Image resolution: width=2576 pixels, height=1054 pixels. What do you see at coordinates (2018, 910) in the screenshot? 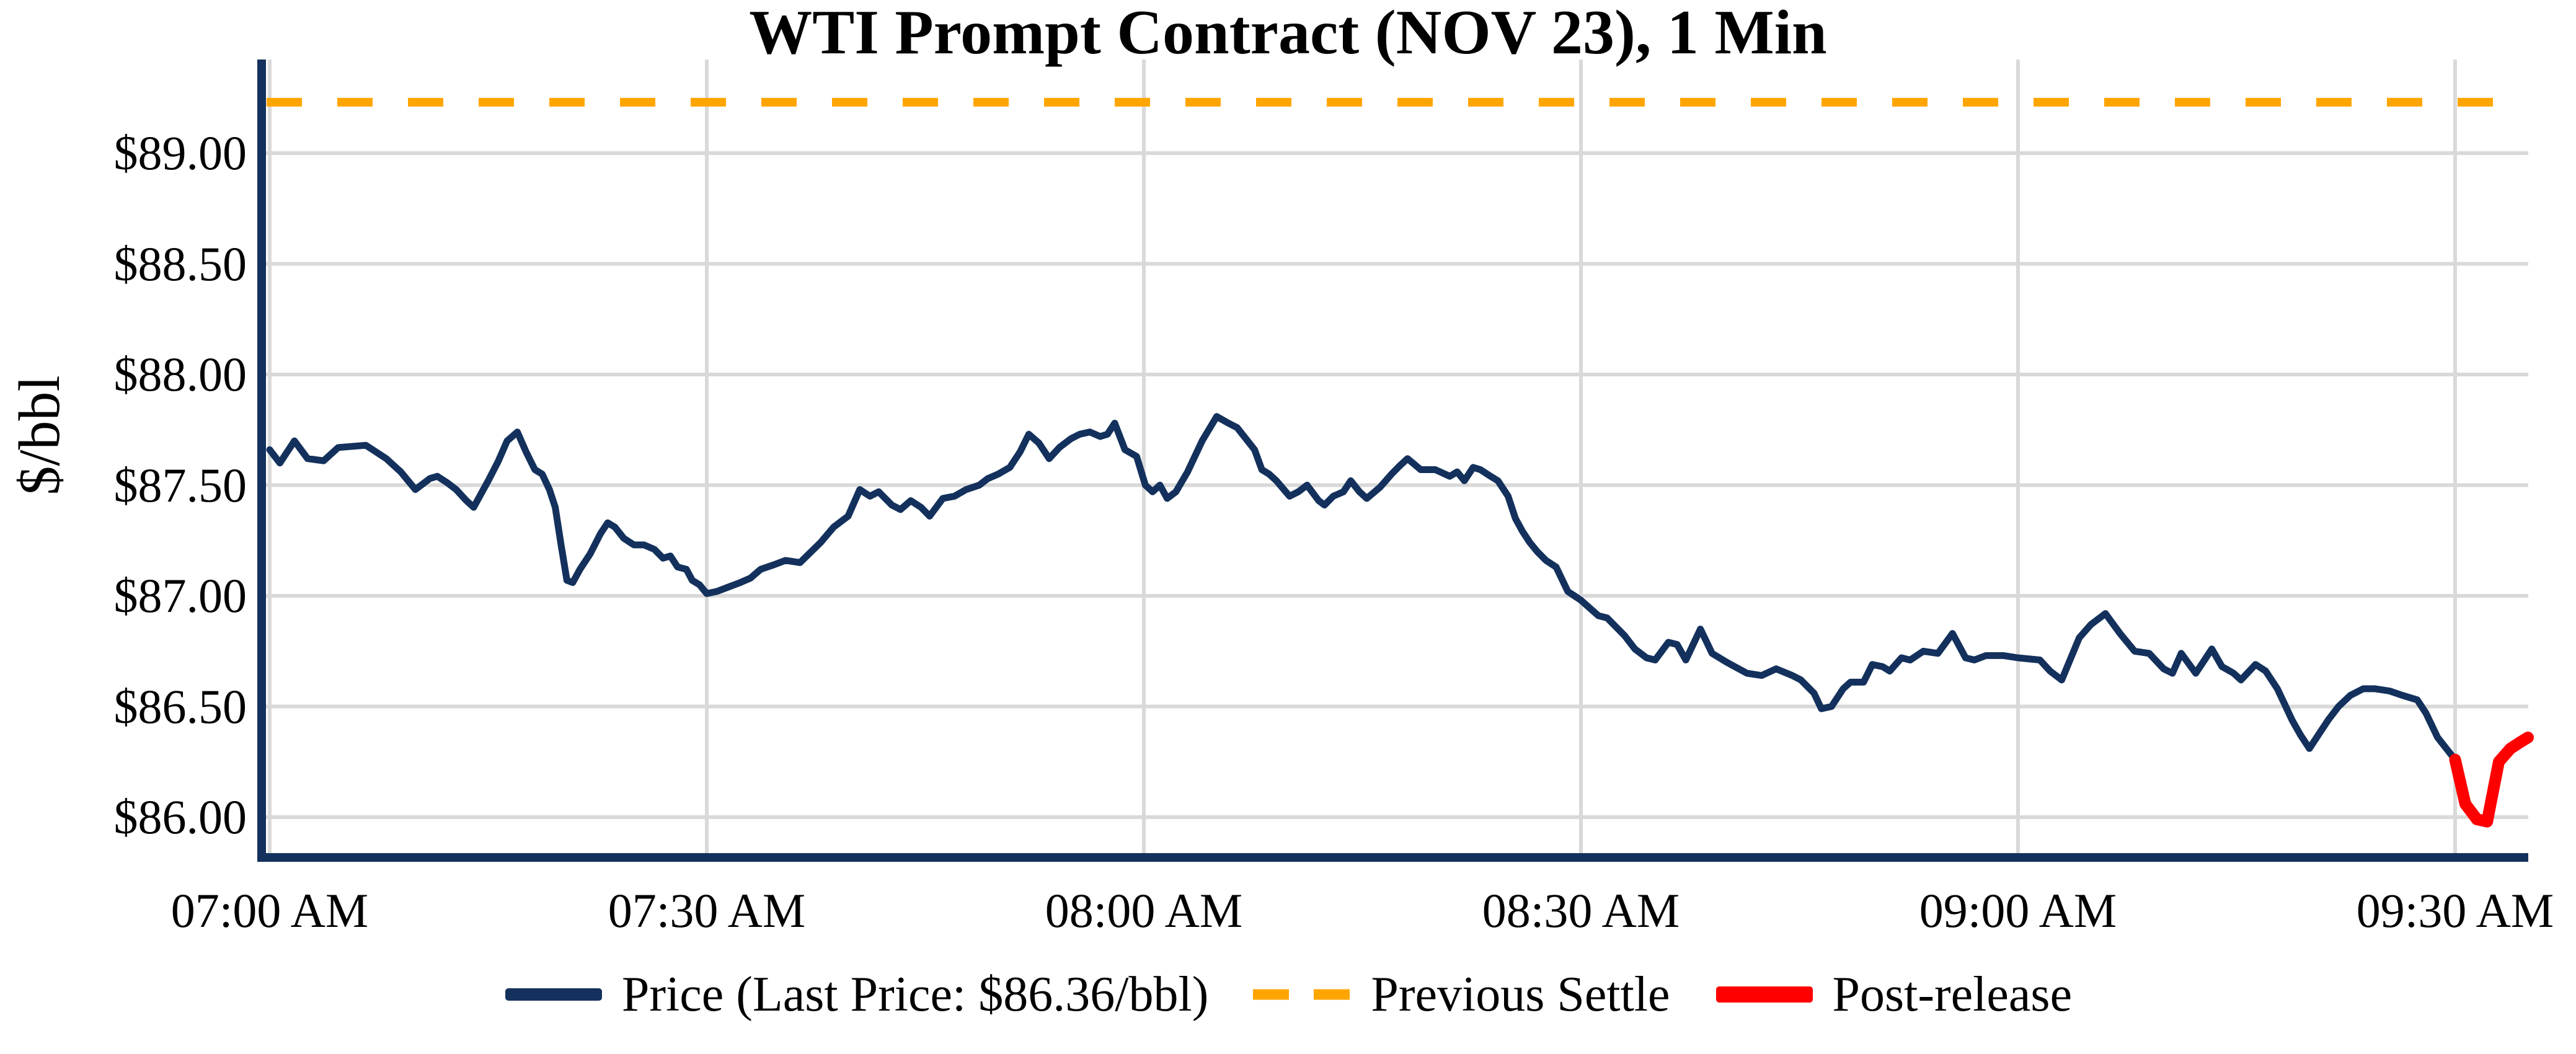
I see `x-tick-label: 09:00 AM` at bounding box center [2018, 910].